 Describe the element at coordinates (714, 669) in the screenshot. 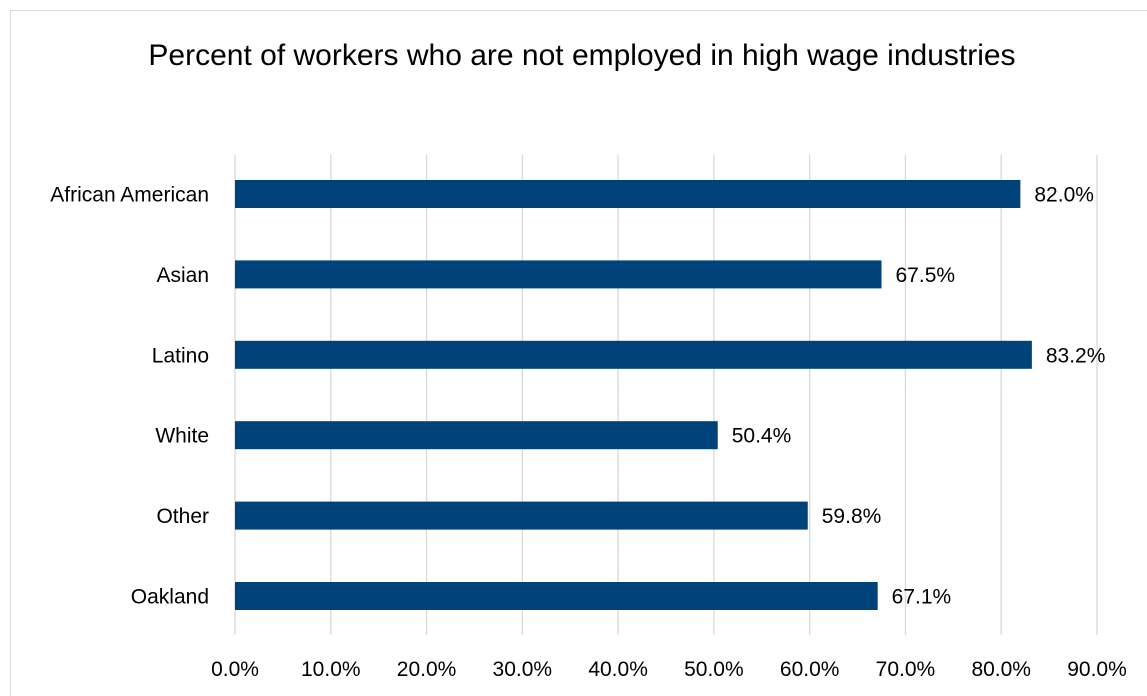

I see `x-tick-label: 50.0%` at that location.